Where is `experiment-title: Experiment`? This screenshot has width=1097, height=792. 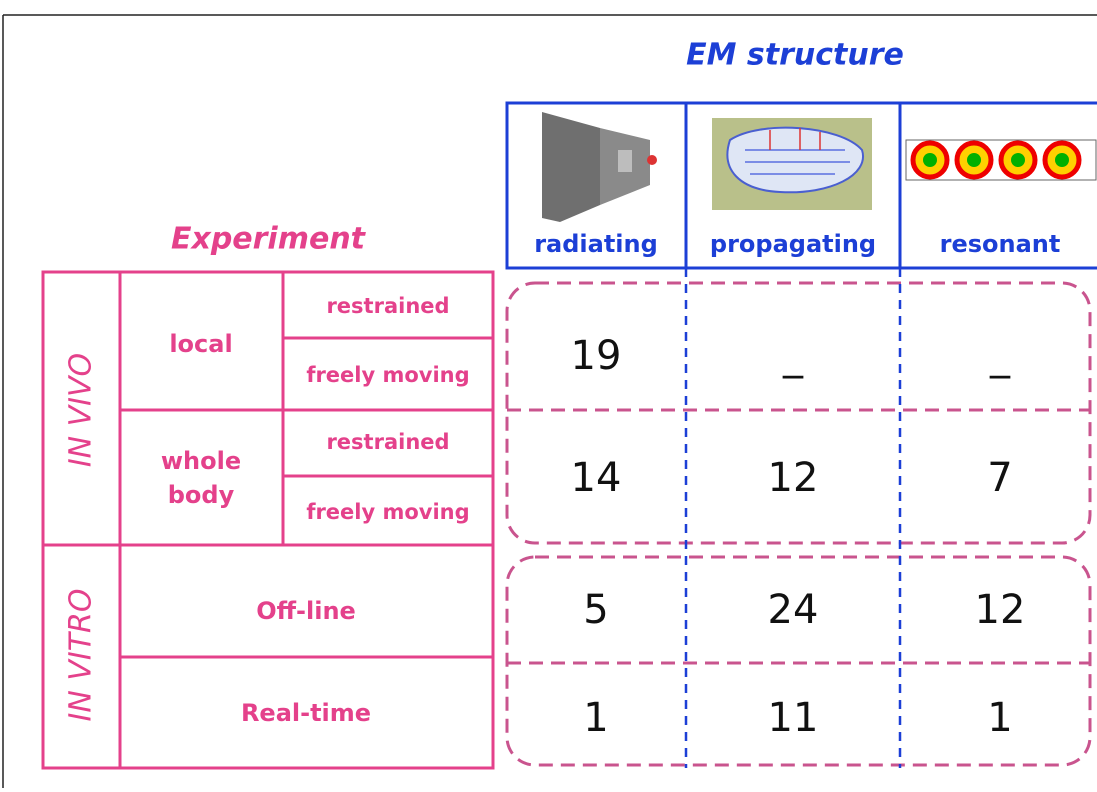
experiment-title: Experiment is located at coordinates (269, 239).